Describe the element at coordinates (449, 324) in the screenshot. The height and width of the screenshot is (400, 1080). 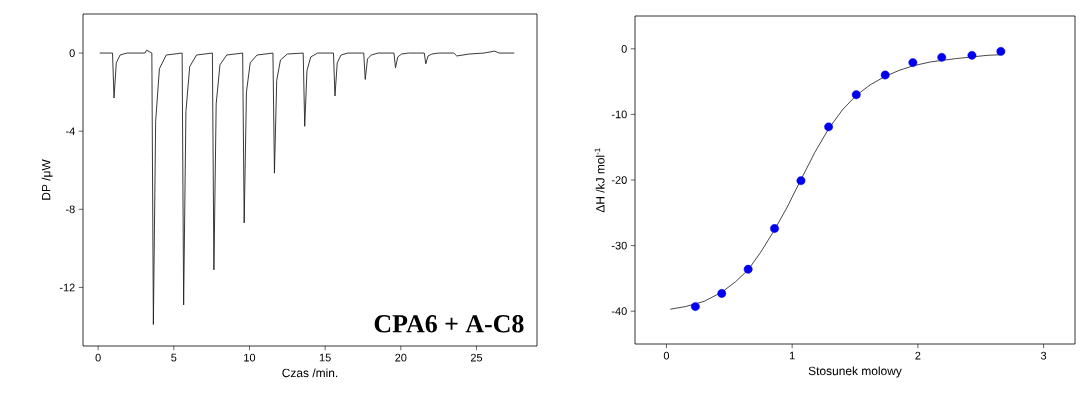
I see `annotation: CPA6 + A-C8` at that location.